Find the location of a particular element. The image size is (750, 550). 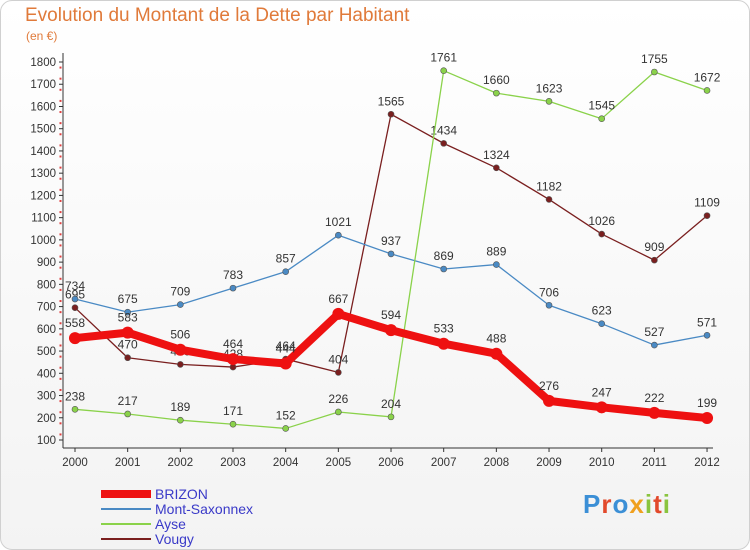

data-label-mont-saxonnex: 734 is located at coordinates (75, 286).